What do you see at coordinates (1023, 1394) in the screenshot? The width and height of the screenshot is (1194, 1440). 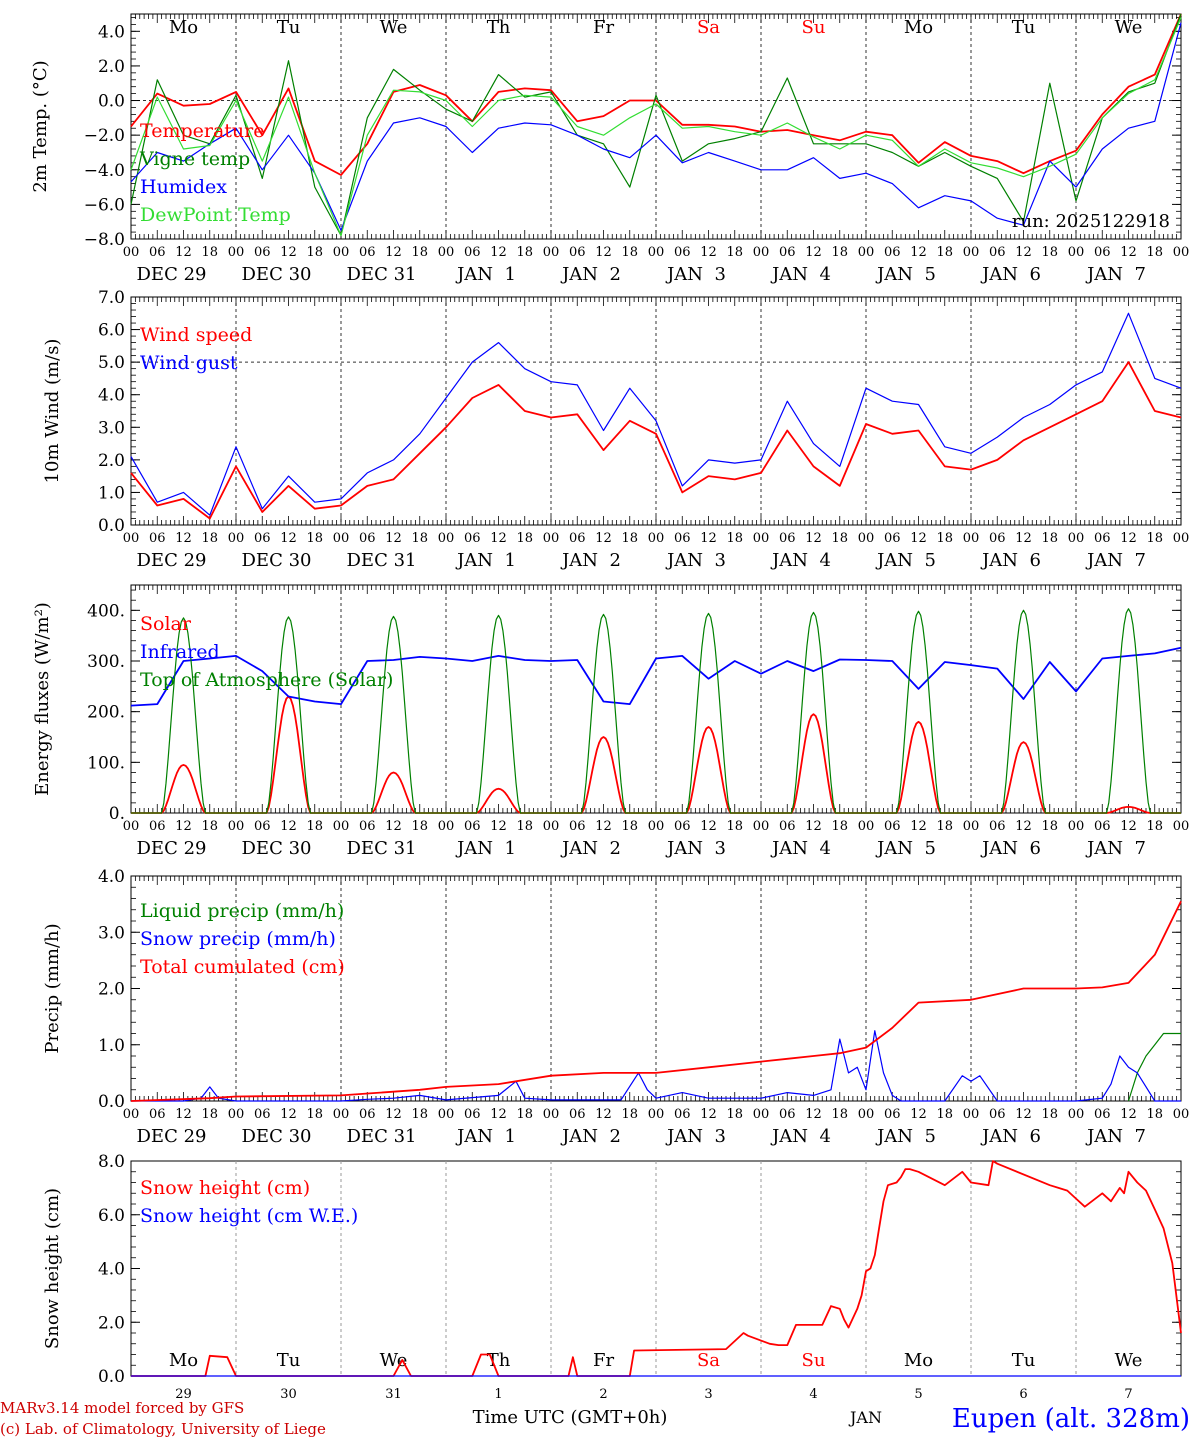 I see `day-number-label: 6` at bounding box center [1023, 1394].